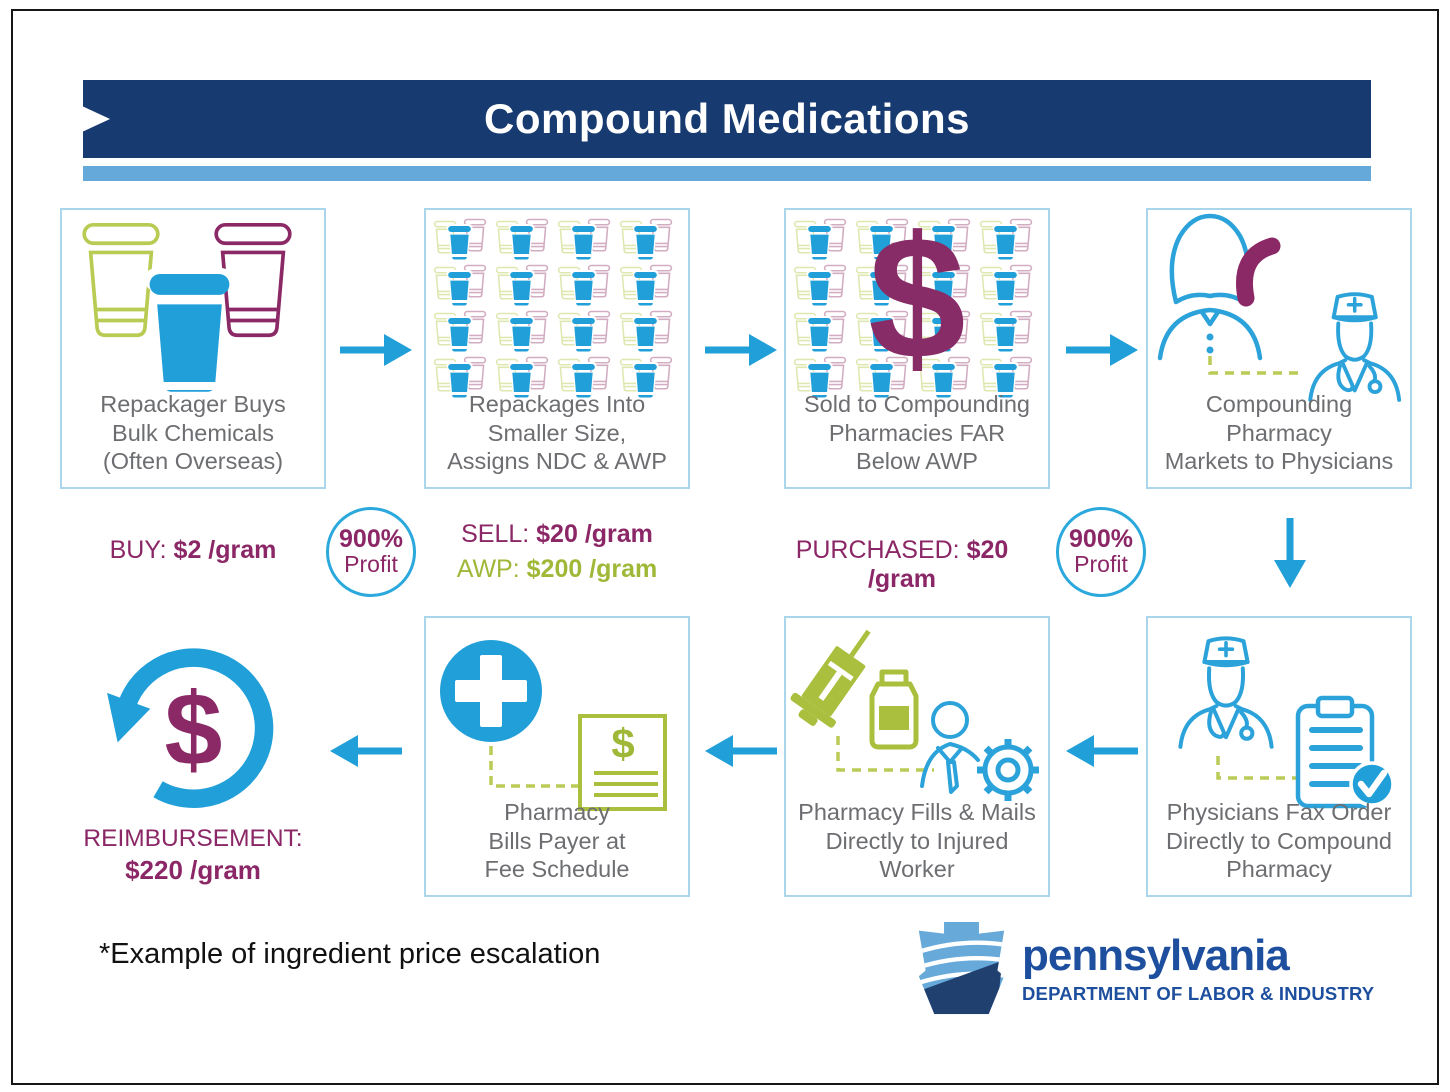  What do you see at coordinates (961, 968) in the screenshot?
I see `keystone-logo-icon` at bounding box center [961, 968].